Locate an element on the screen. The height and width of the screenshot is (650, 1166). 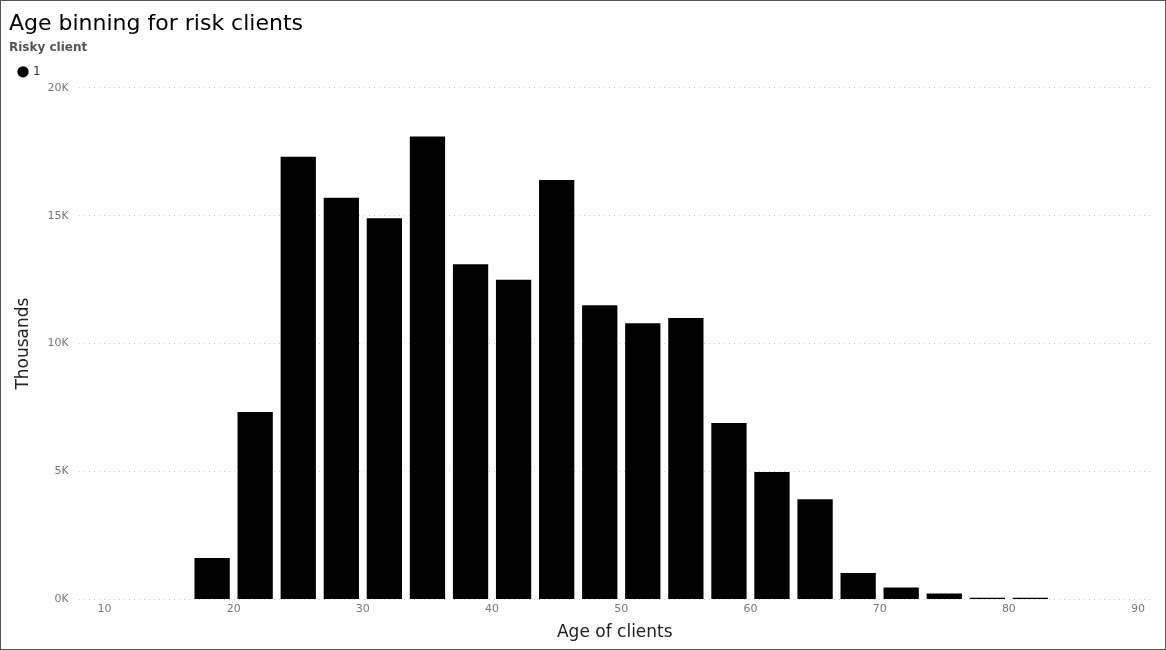
x-tick-label: 10 is located at coordinates (104, 608).